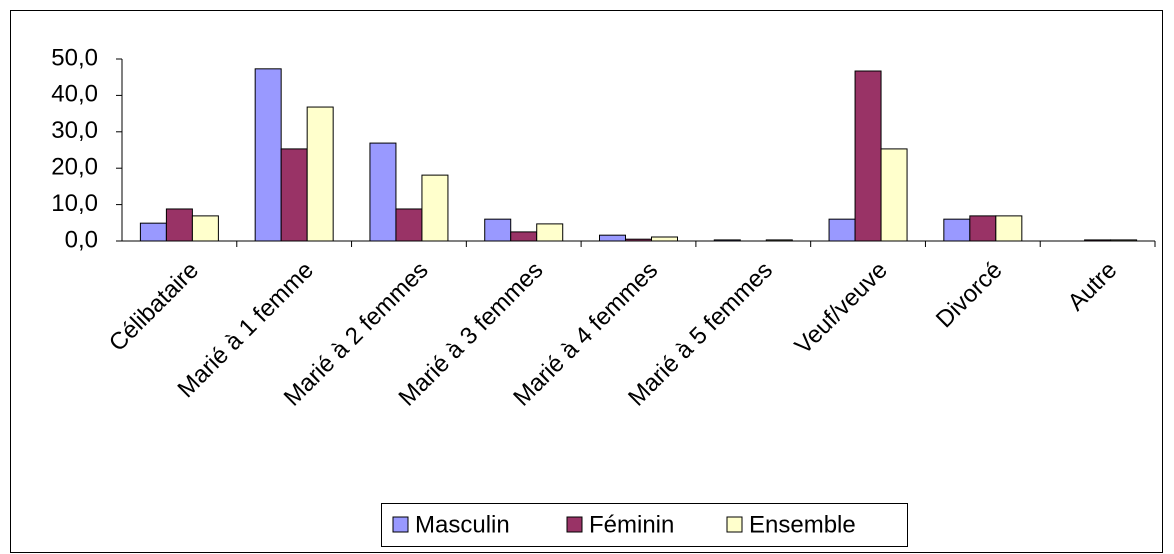 The width and height of the screenshot is (1174, 554). Describe the element at coordinates (74, 130) in the screenshot. I see `y-tick-label: 30,0` at that location.